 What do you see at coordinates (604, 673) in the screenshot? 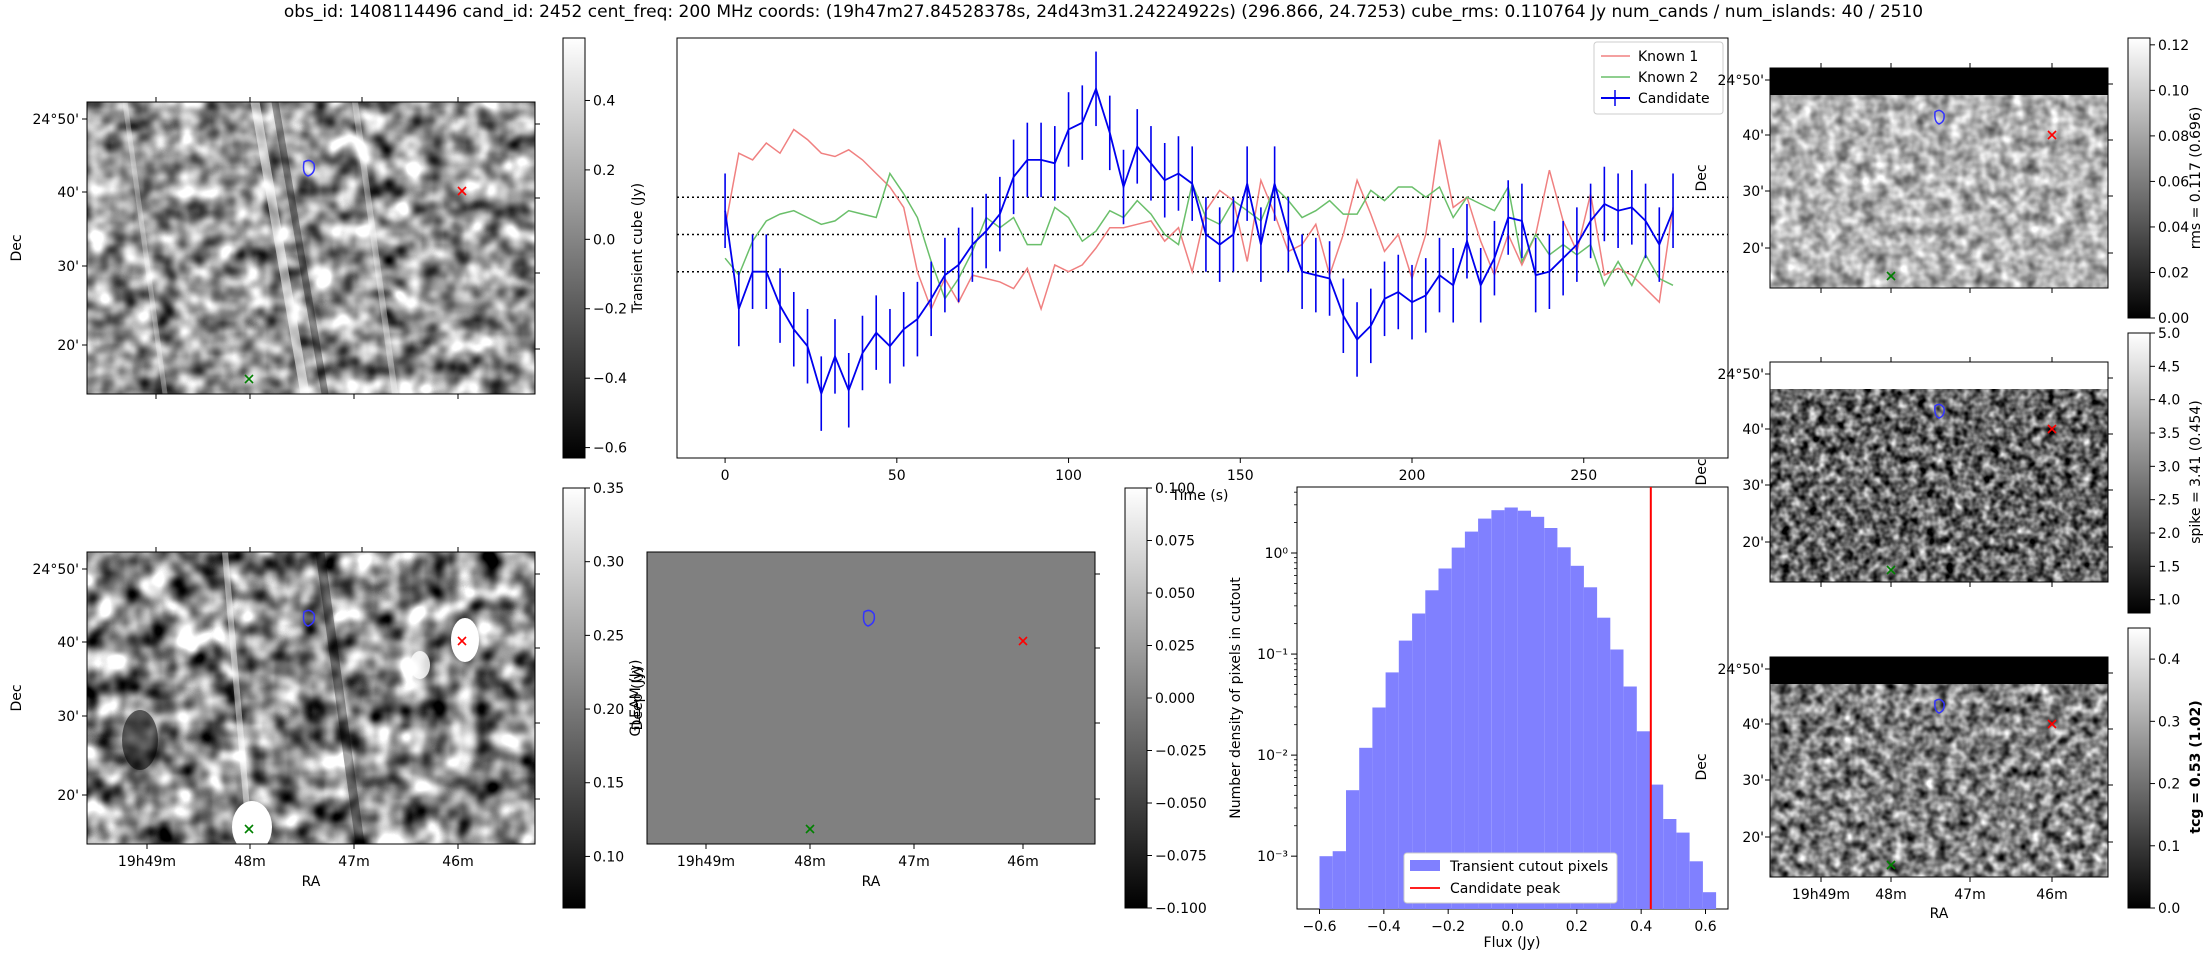
I see `colorbar-ticks: 0.35 0.30 0.25 0.20 0.15 0.10` at bounding box center [604, 673].